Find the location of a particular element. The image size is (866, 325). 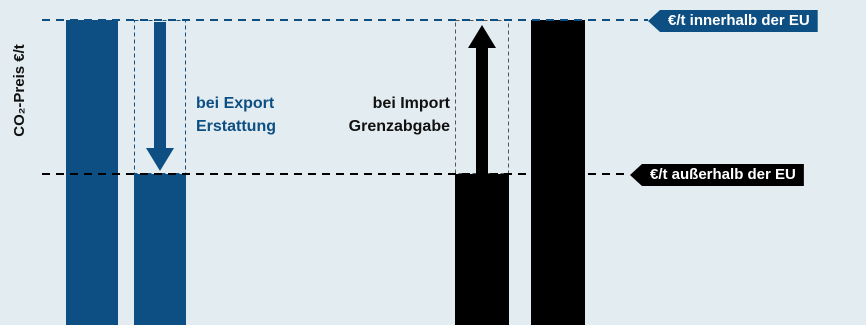

import-arrow is located at coordinates (482, 99).